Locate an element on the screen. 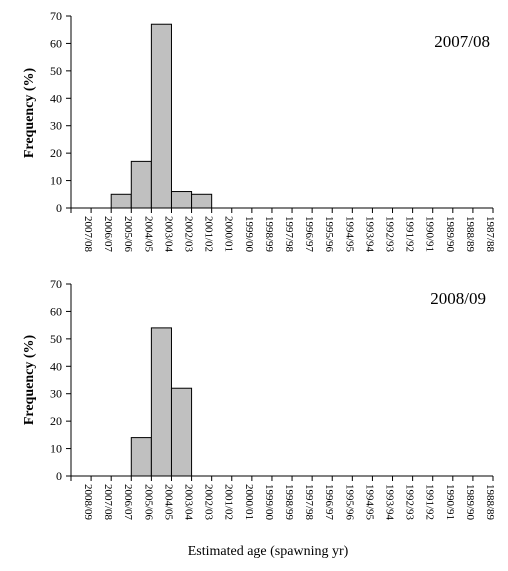 The height and width of the screenshot is (571, 508). chart-title: 2008/09 is located at coordinates (458, 298).